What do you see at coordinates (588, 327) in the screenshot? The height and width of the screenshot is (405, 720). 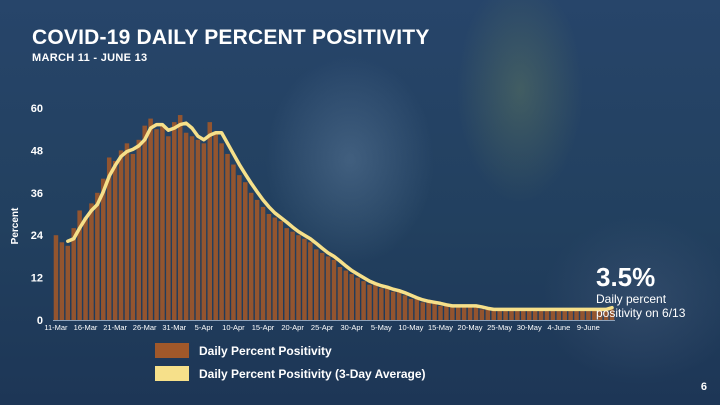 I see `x-tick-label-18: 9-June` at bounding box center [588, 327].